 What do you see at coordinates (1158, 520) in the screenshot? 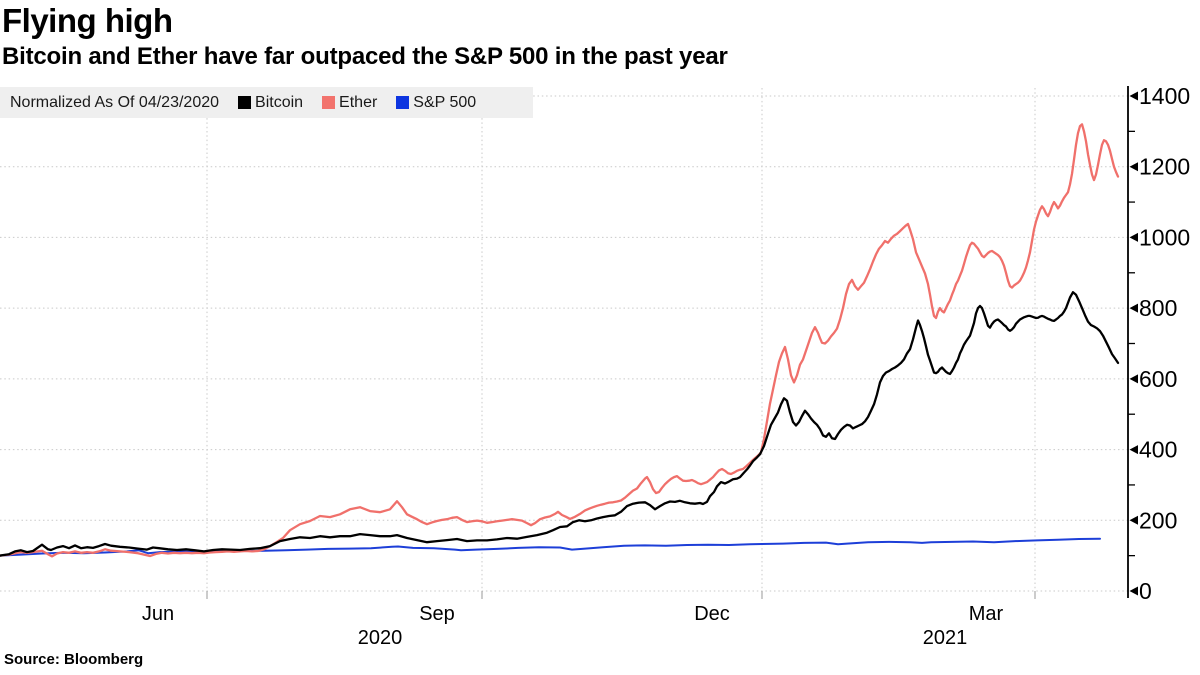
I see `y-axis-label: 200` at bounding box center [1158, 520].